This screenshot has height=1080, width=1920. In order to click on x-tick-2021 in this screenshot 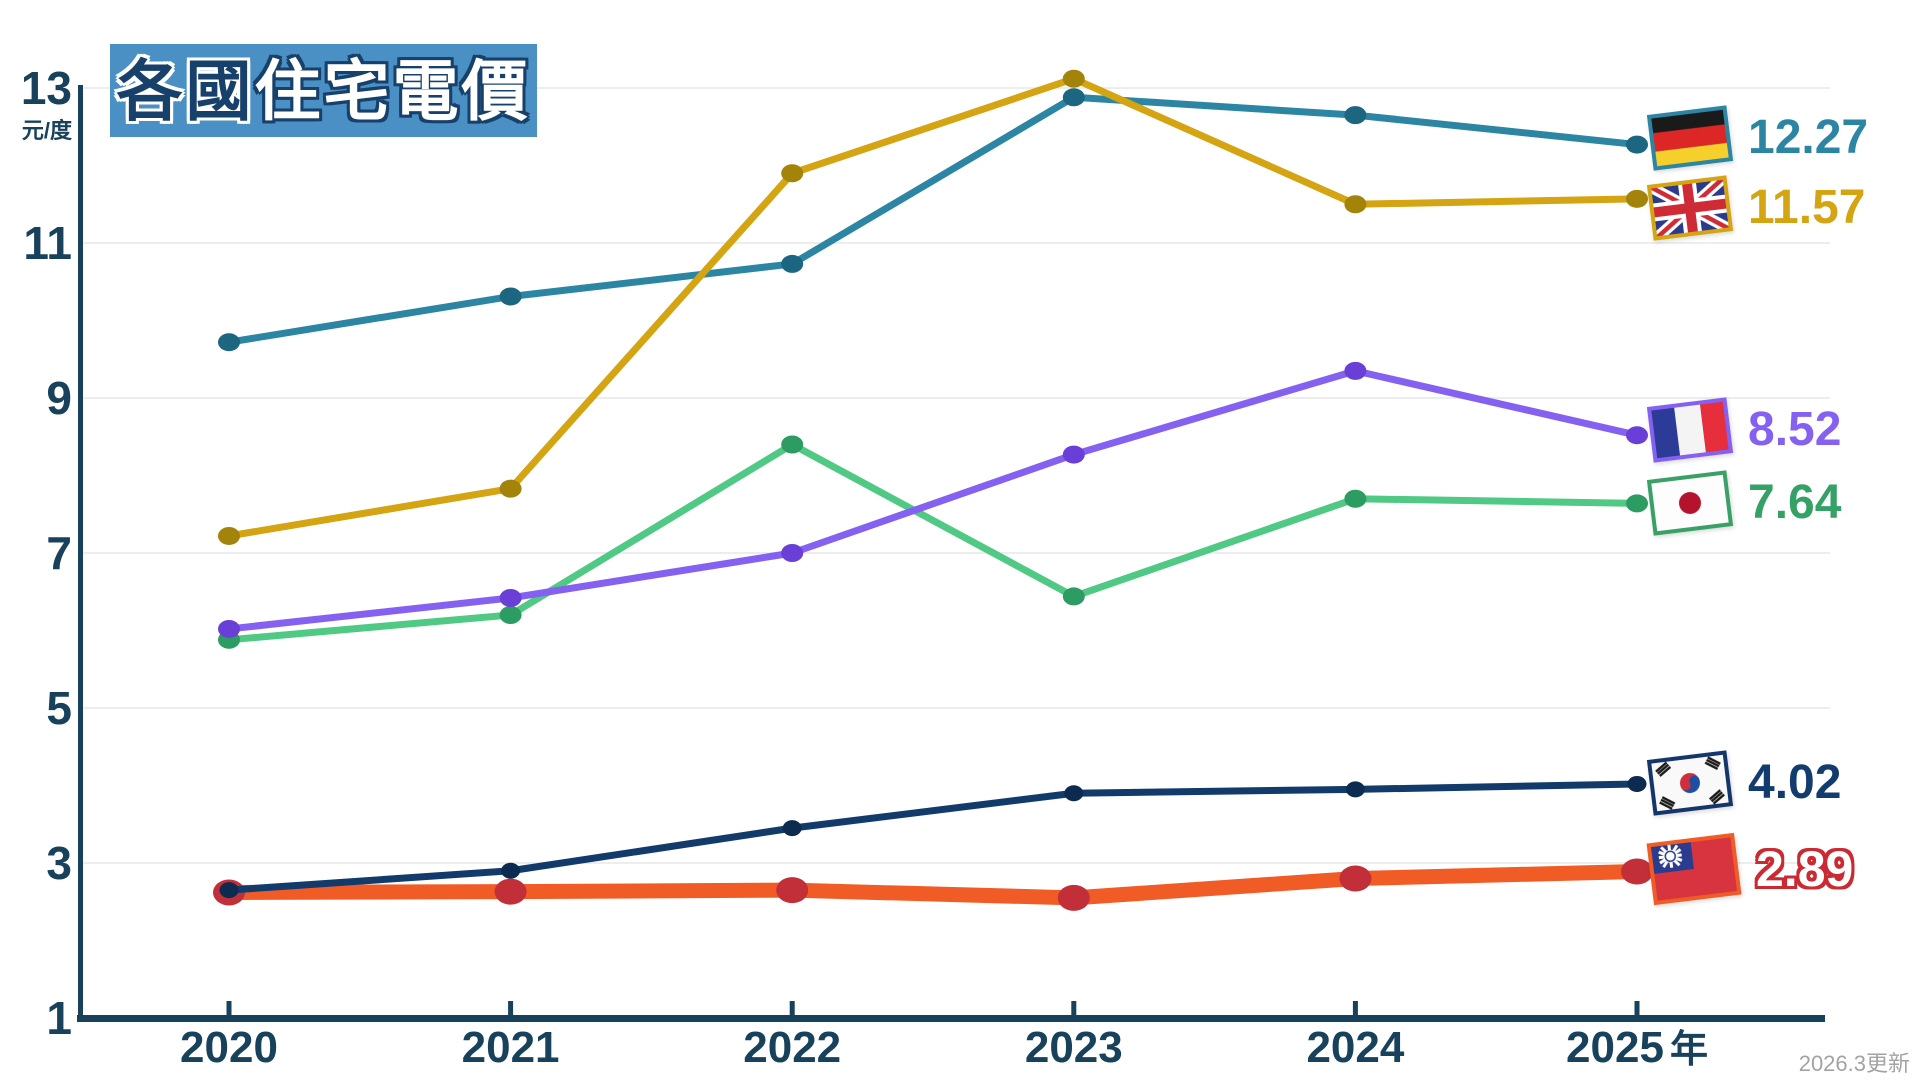, I will do `click(511, 1008)`.